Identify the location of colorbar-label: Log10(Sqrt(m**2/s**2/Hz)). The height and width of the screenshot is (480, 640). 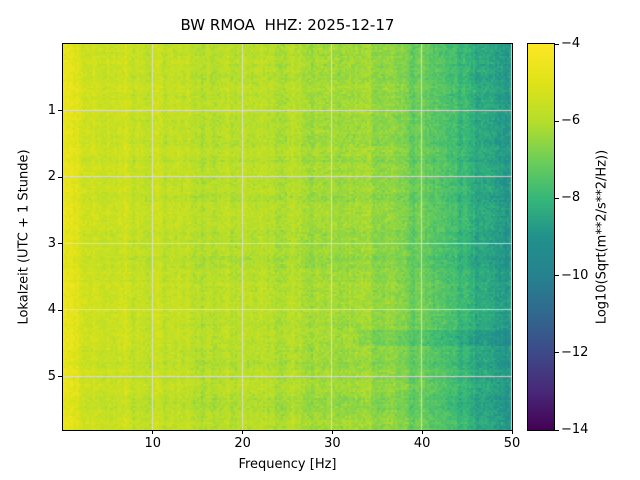
(602, 237).